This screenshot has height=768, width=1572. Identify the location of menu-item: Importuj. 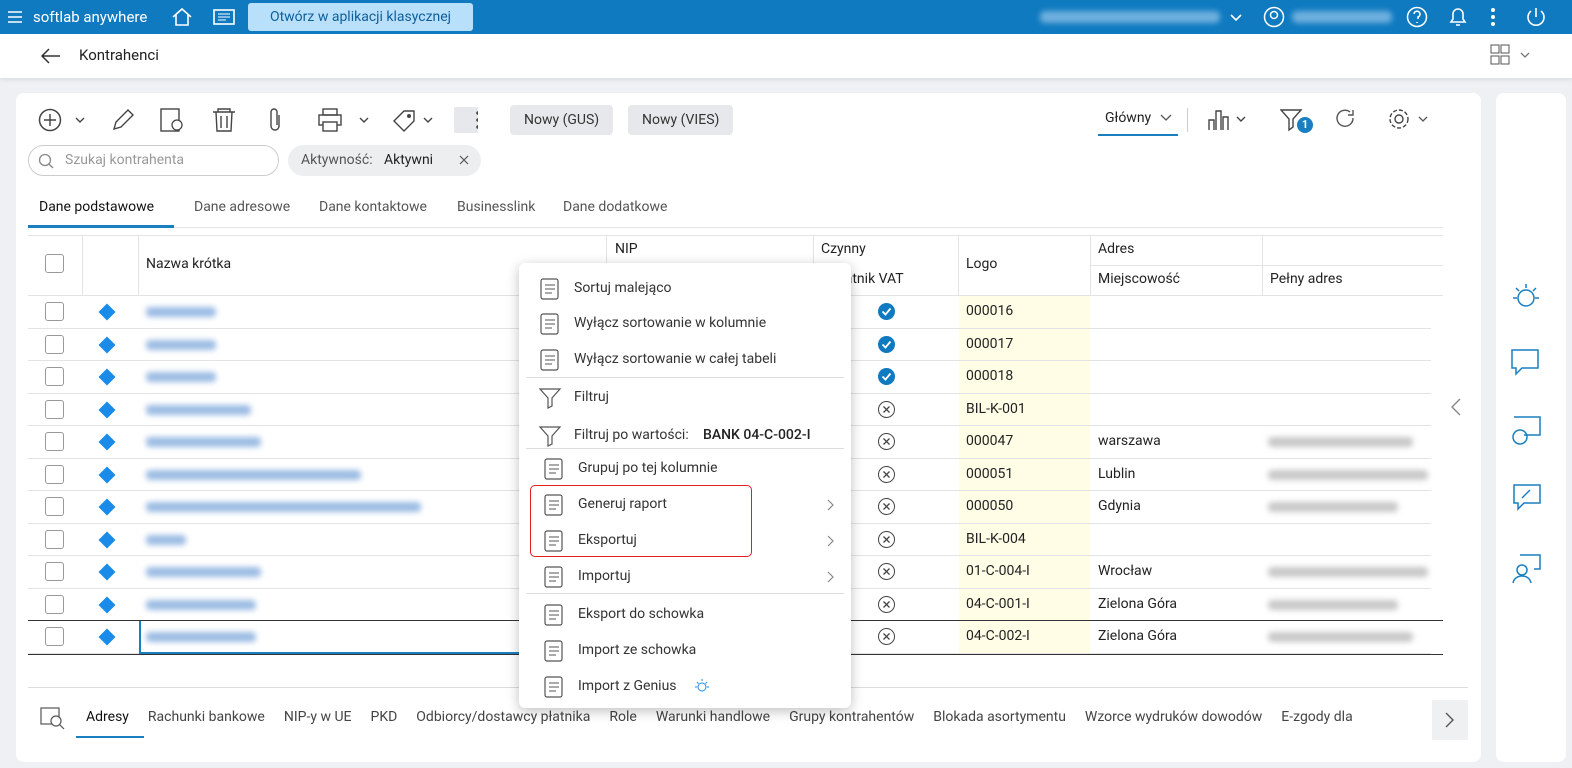
(685, 577).